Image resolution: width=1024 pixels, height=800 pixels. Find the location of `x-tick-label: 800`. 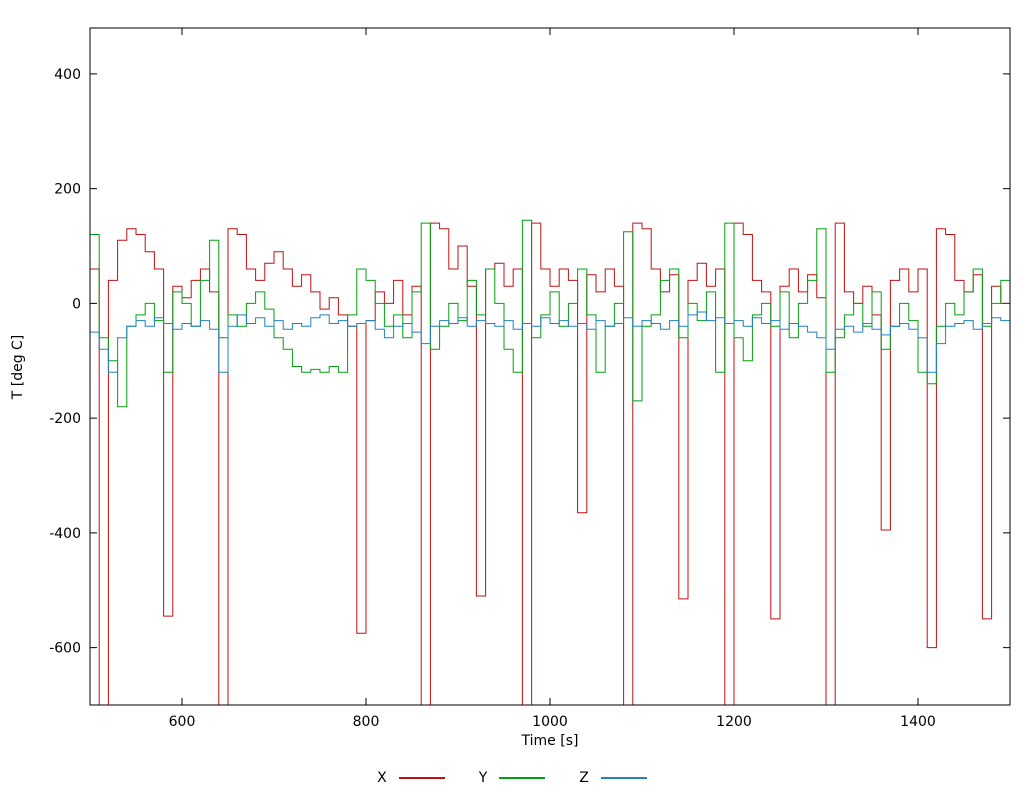

x-tick-label: 800 is located at coordinates (366, 722).